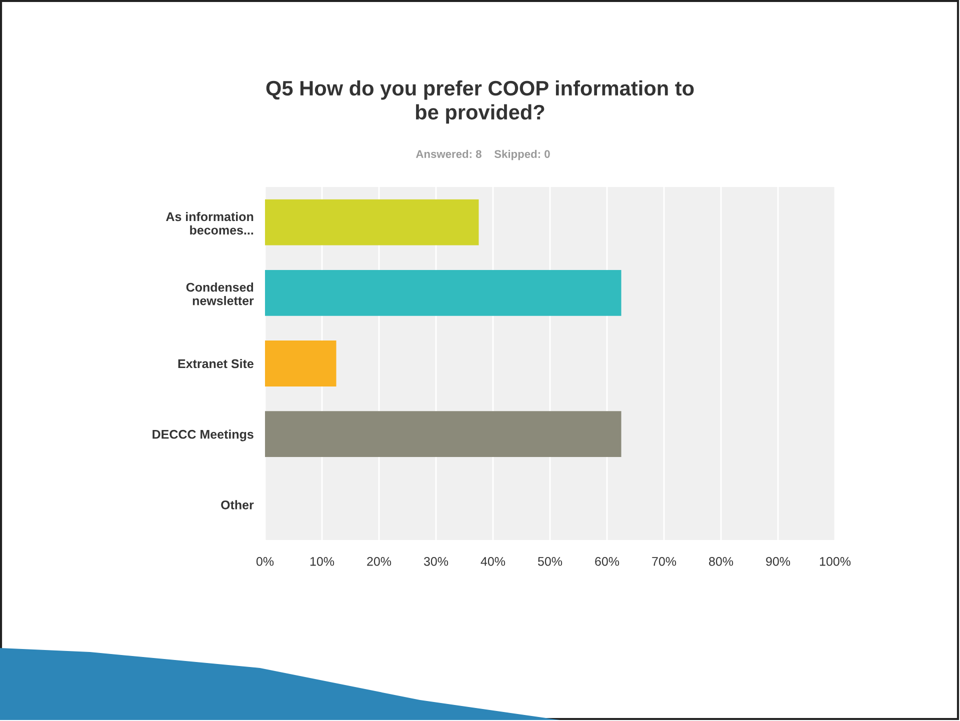 The image size is (960, 721). What do you see at coordinates (265, 561) in the screenshot?
I see `x-tick-label: 0%` at bounding box center [265, 561].